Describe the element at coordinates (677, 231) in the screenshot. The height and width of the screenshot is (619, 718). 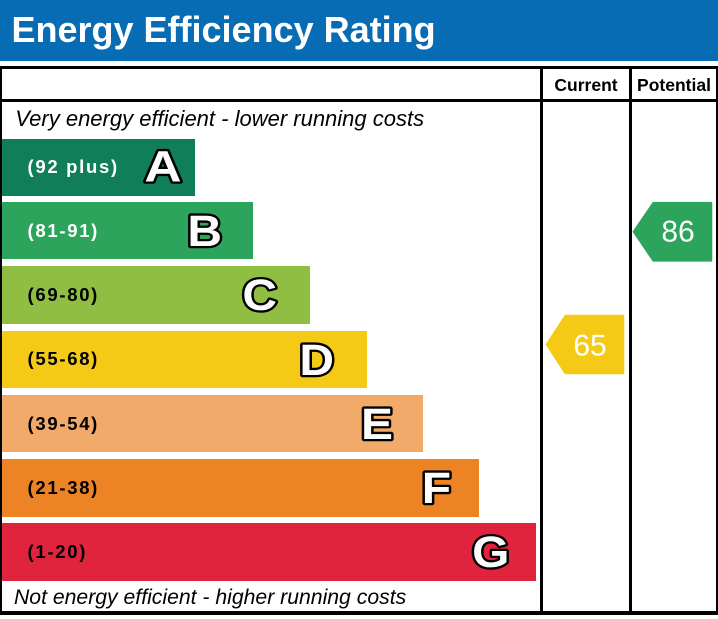
I see `svg-text: 86` at that location.